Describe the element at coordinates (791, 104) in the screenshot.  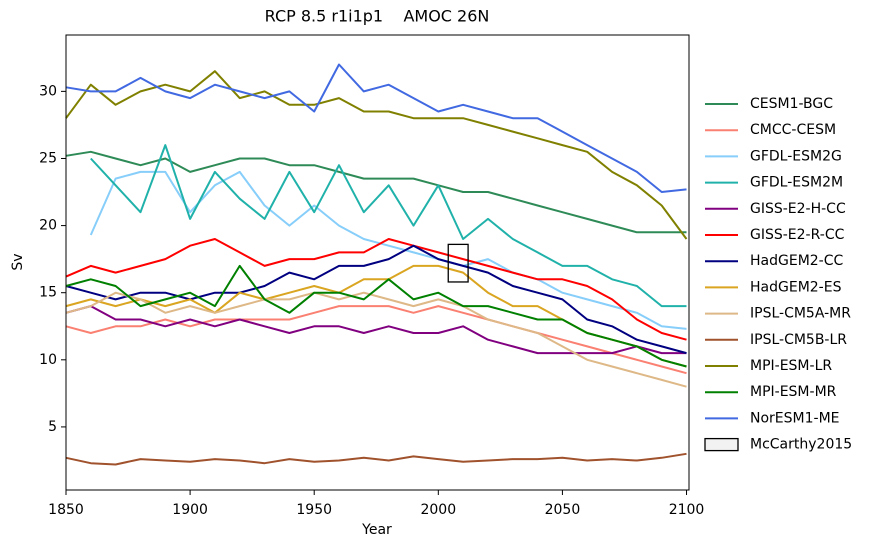
I see `legend-label: CESM1-BGC` at that location.